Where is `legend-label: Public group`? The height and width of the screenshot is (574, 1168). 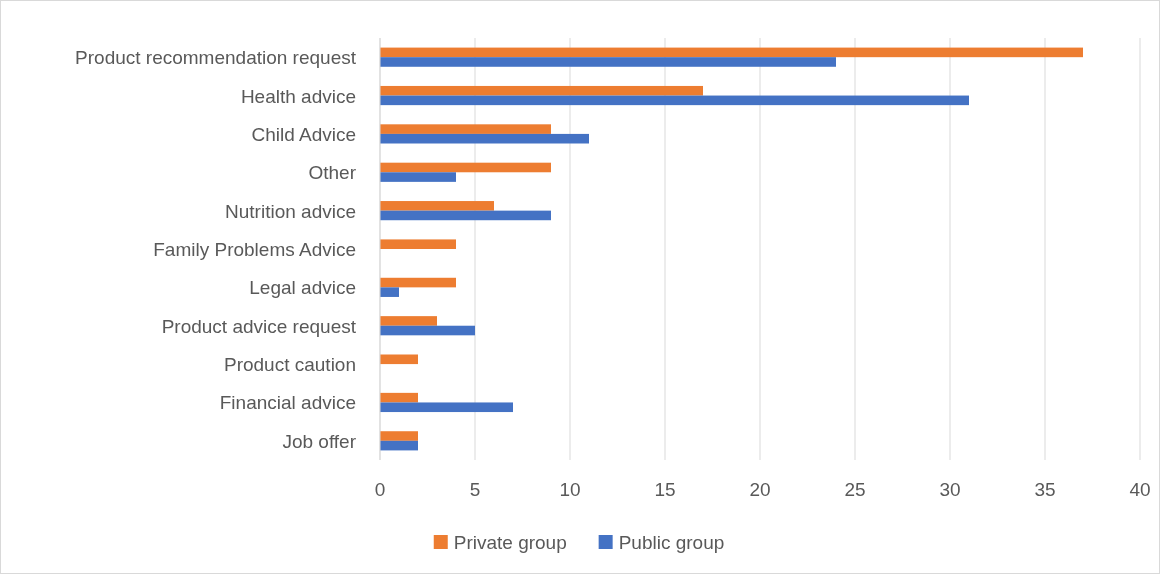
legend-label: Public group is located at coordinates (671, 542).